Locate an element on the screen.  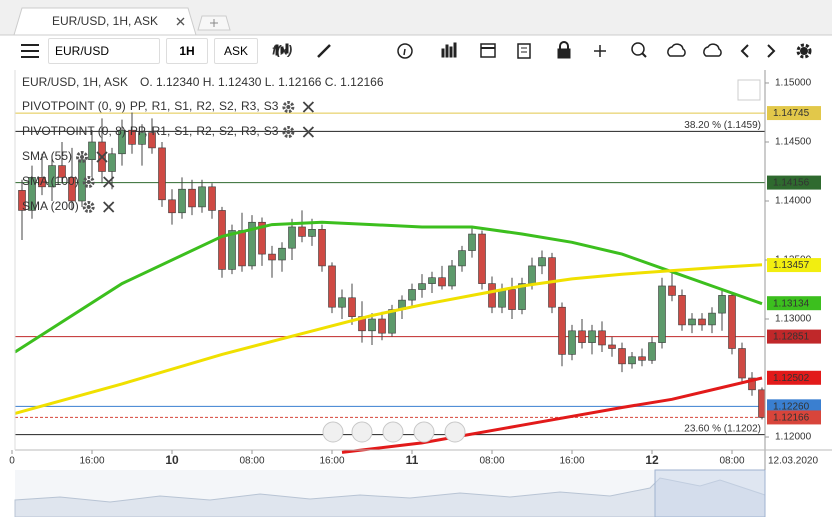
indicator-item: S3 is located at coordinates (271, 106).